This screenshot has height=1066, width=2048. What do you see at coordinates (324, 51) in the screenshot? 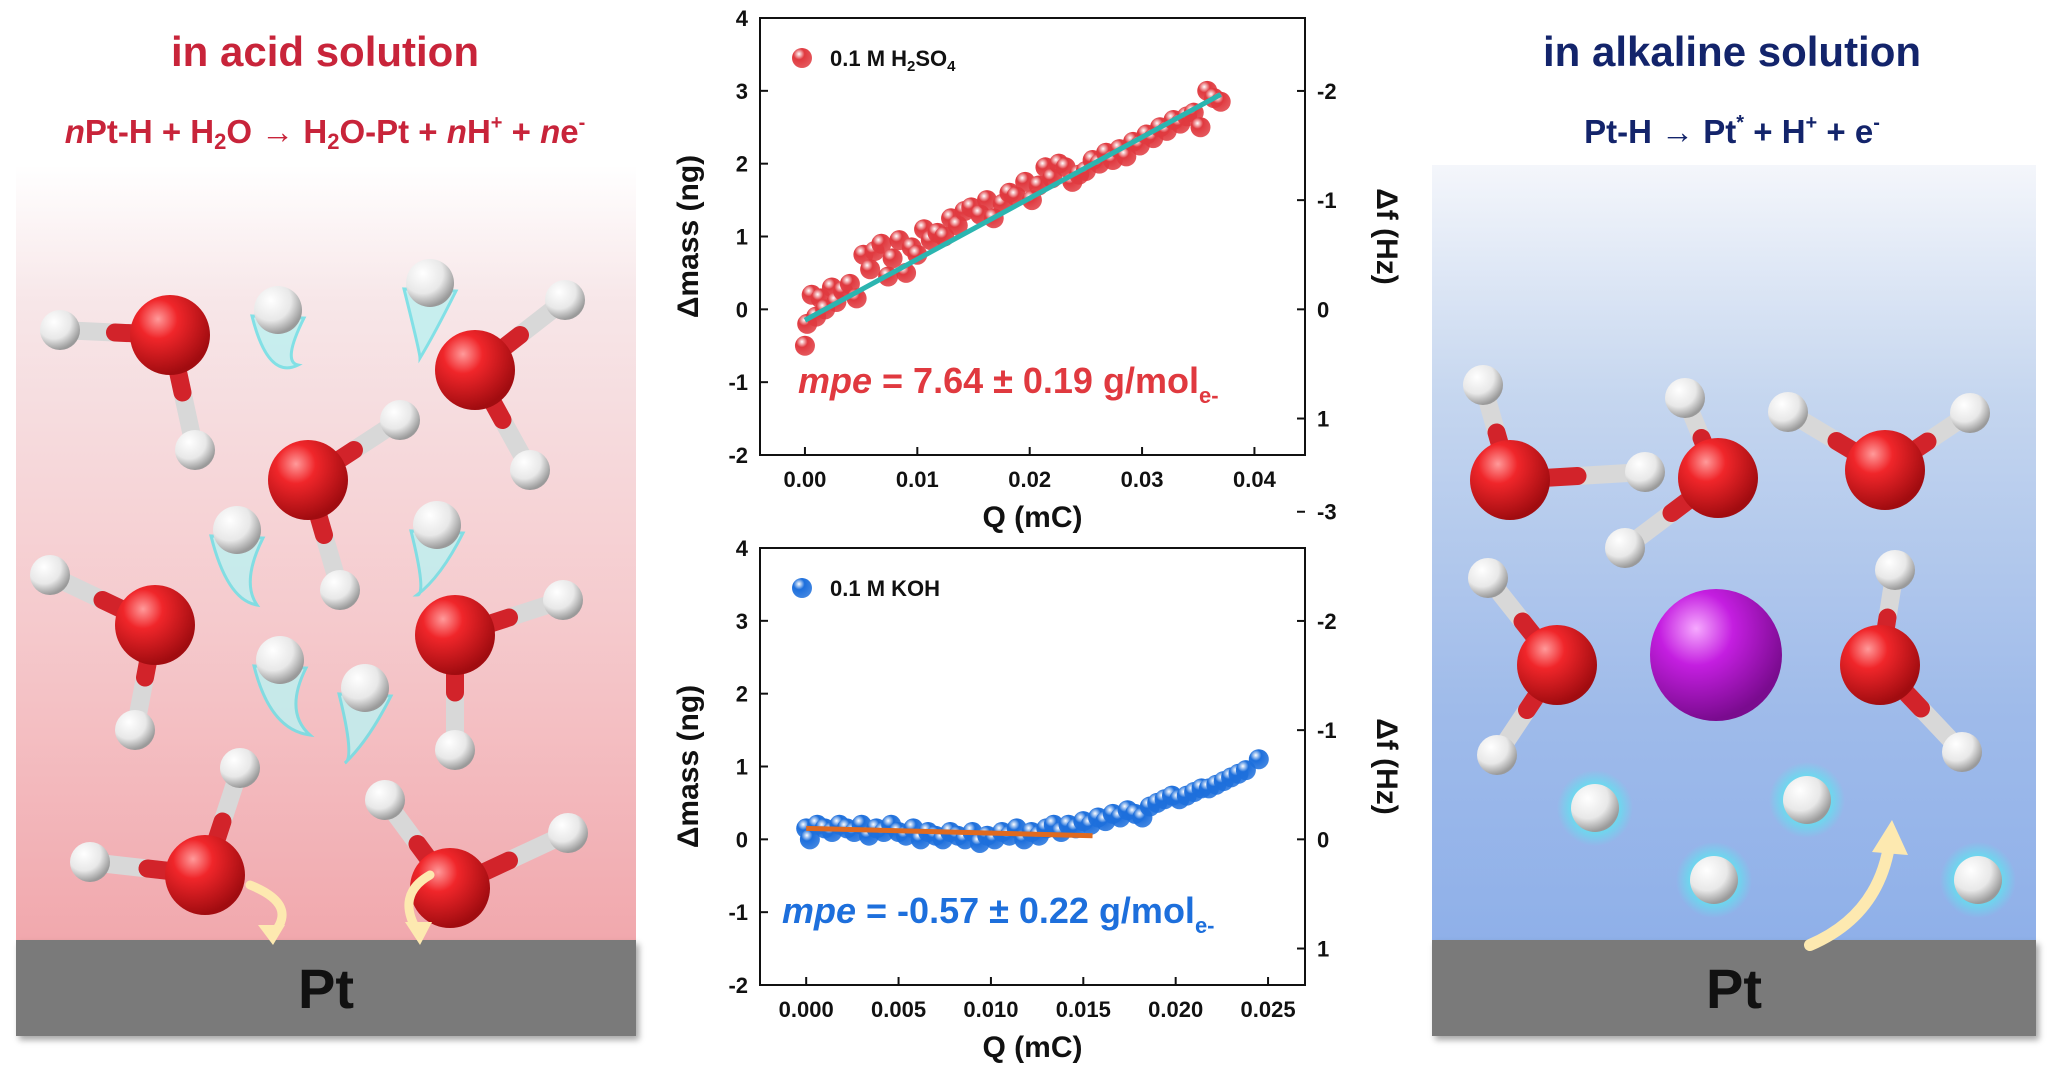
I see `acid-panel-title: in acid solution` at bounding box center [324, 51].